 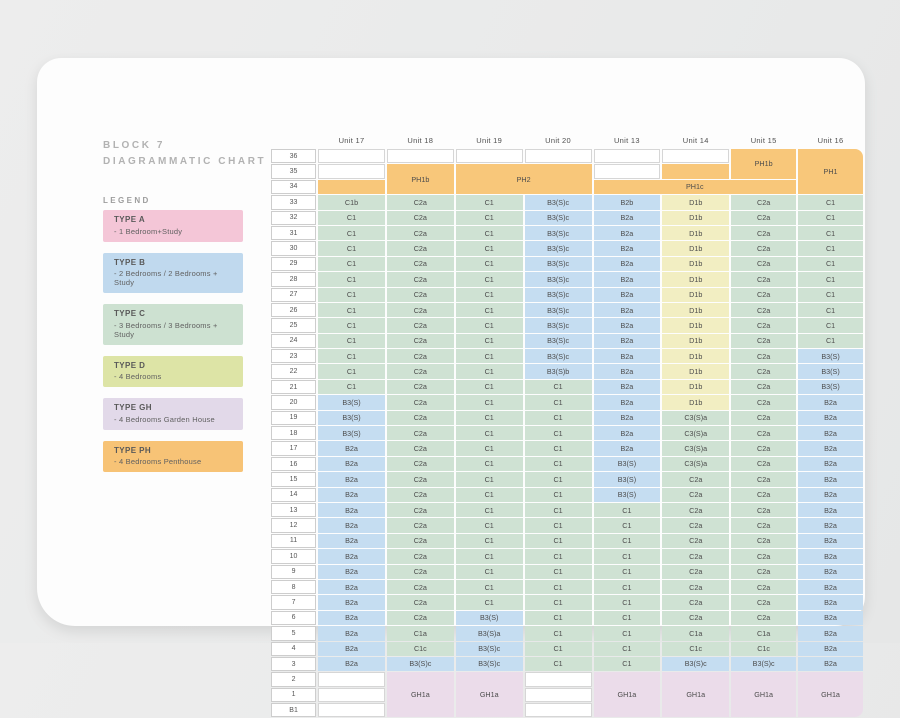 I want to click on legend-heading: LEGEND, so click(x=127, y=200).